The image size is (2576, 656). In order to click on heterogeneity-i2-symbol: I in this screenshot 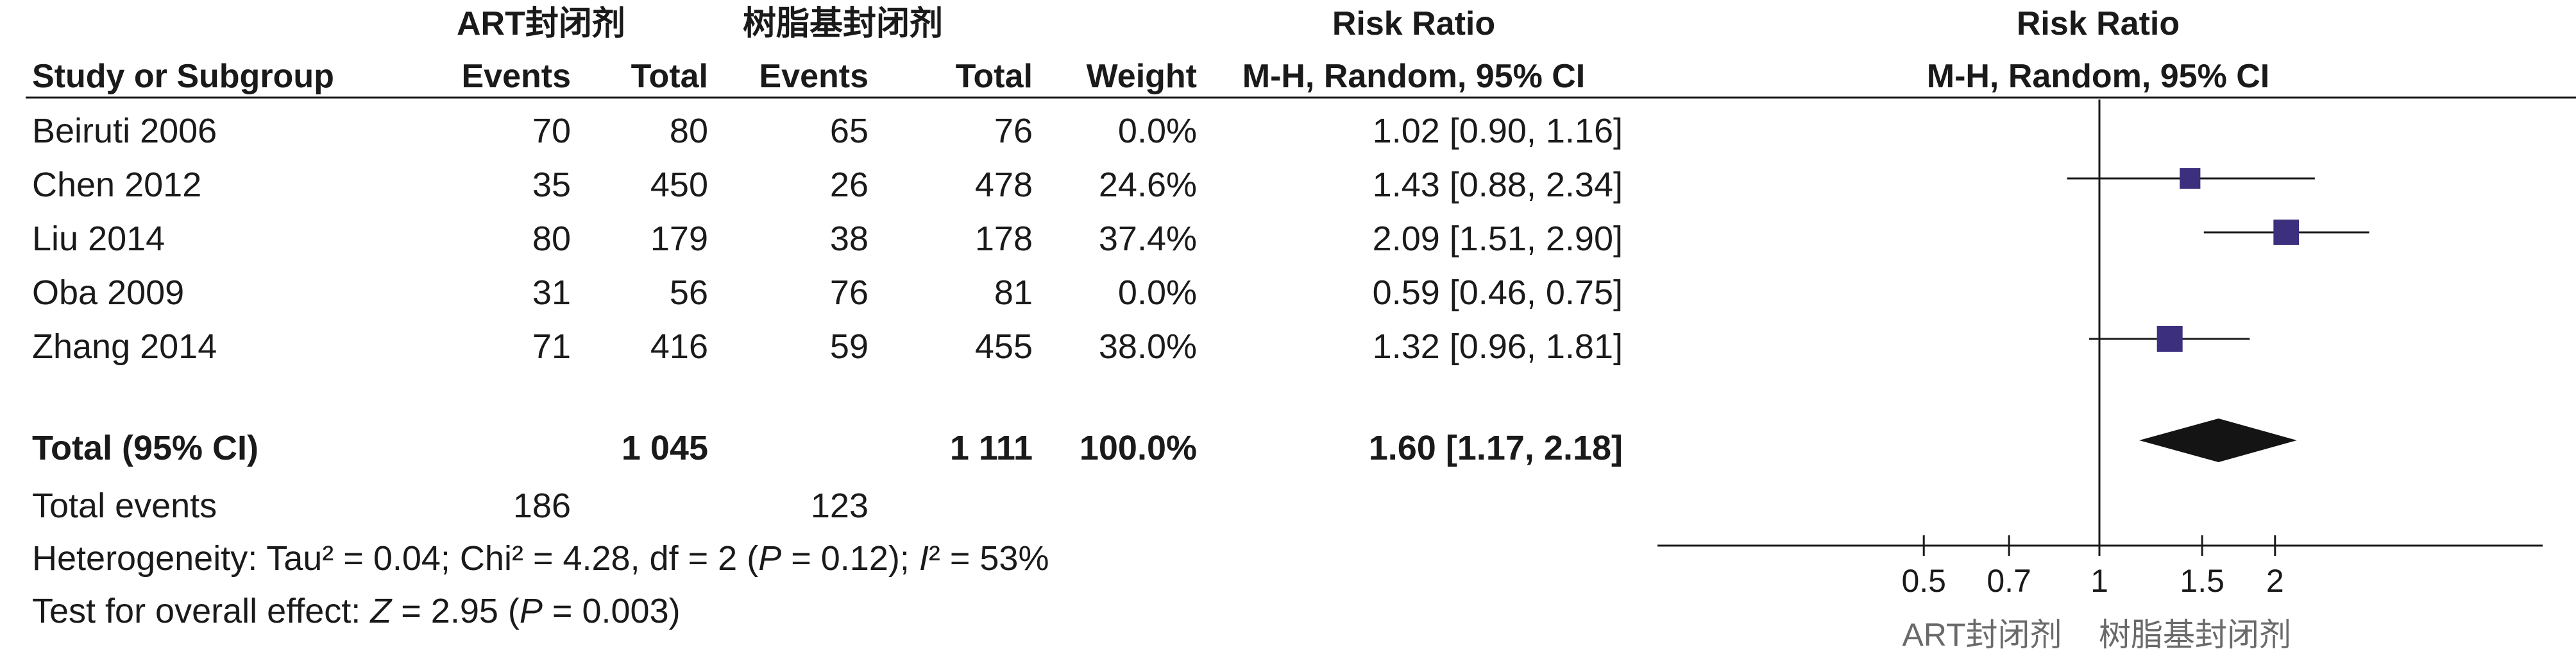, I will do `click(924, 558)`.